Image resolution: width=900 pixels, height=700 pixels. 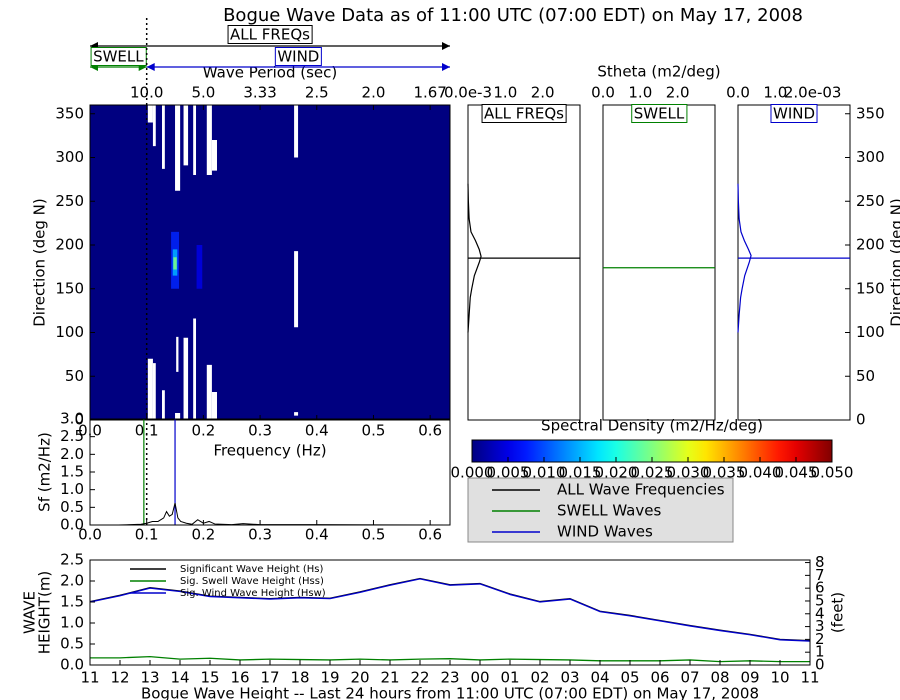 What do you see at coordinates (72, 602) in the screenshot?
I see `y-tick-label: 1.5` at bounding box center [72, 602].